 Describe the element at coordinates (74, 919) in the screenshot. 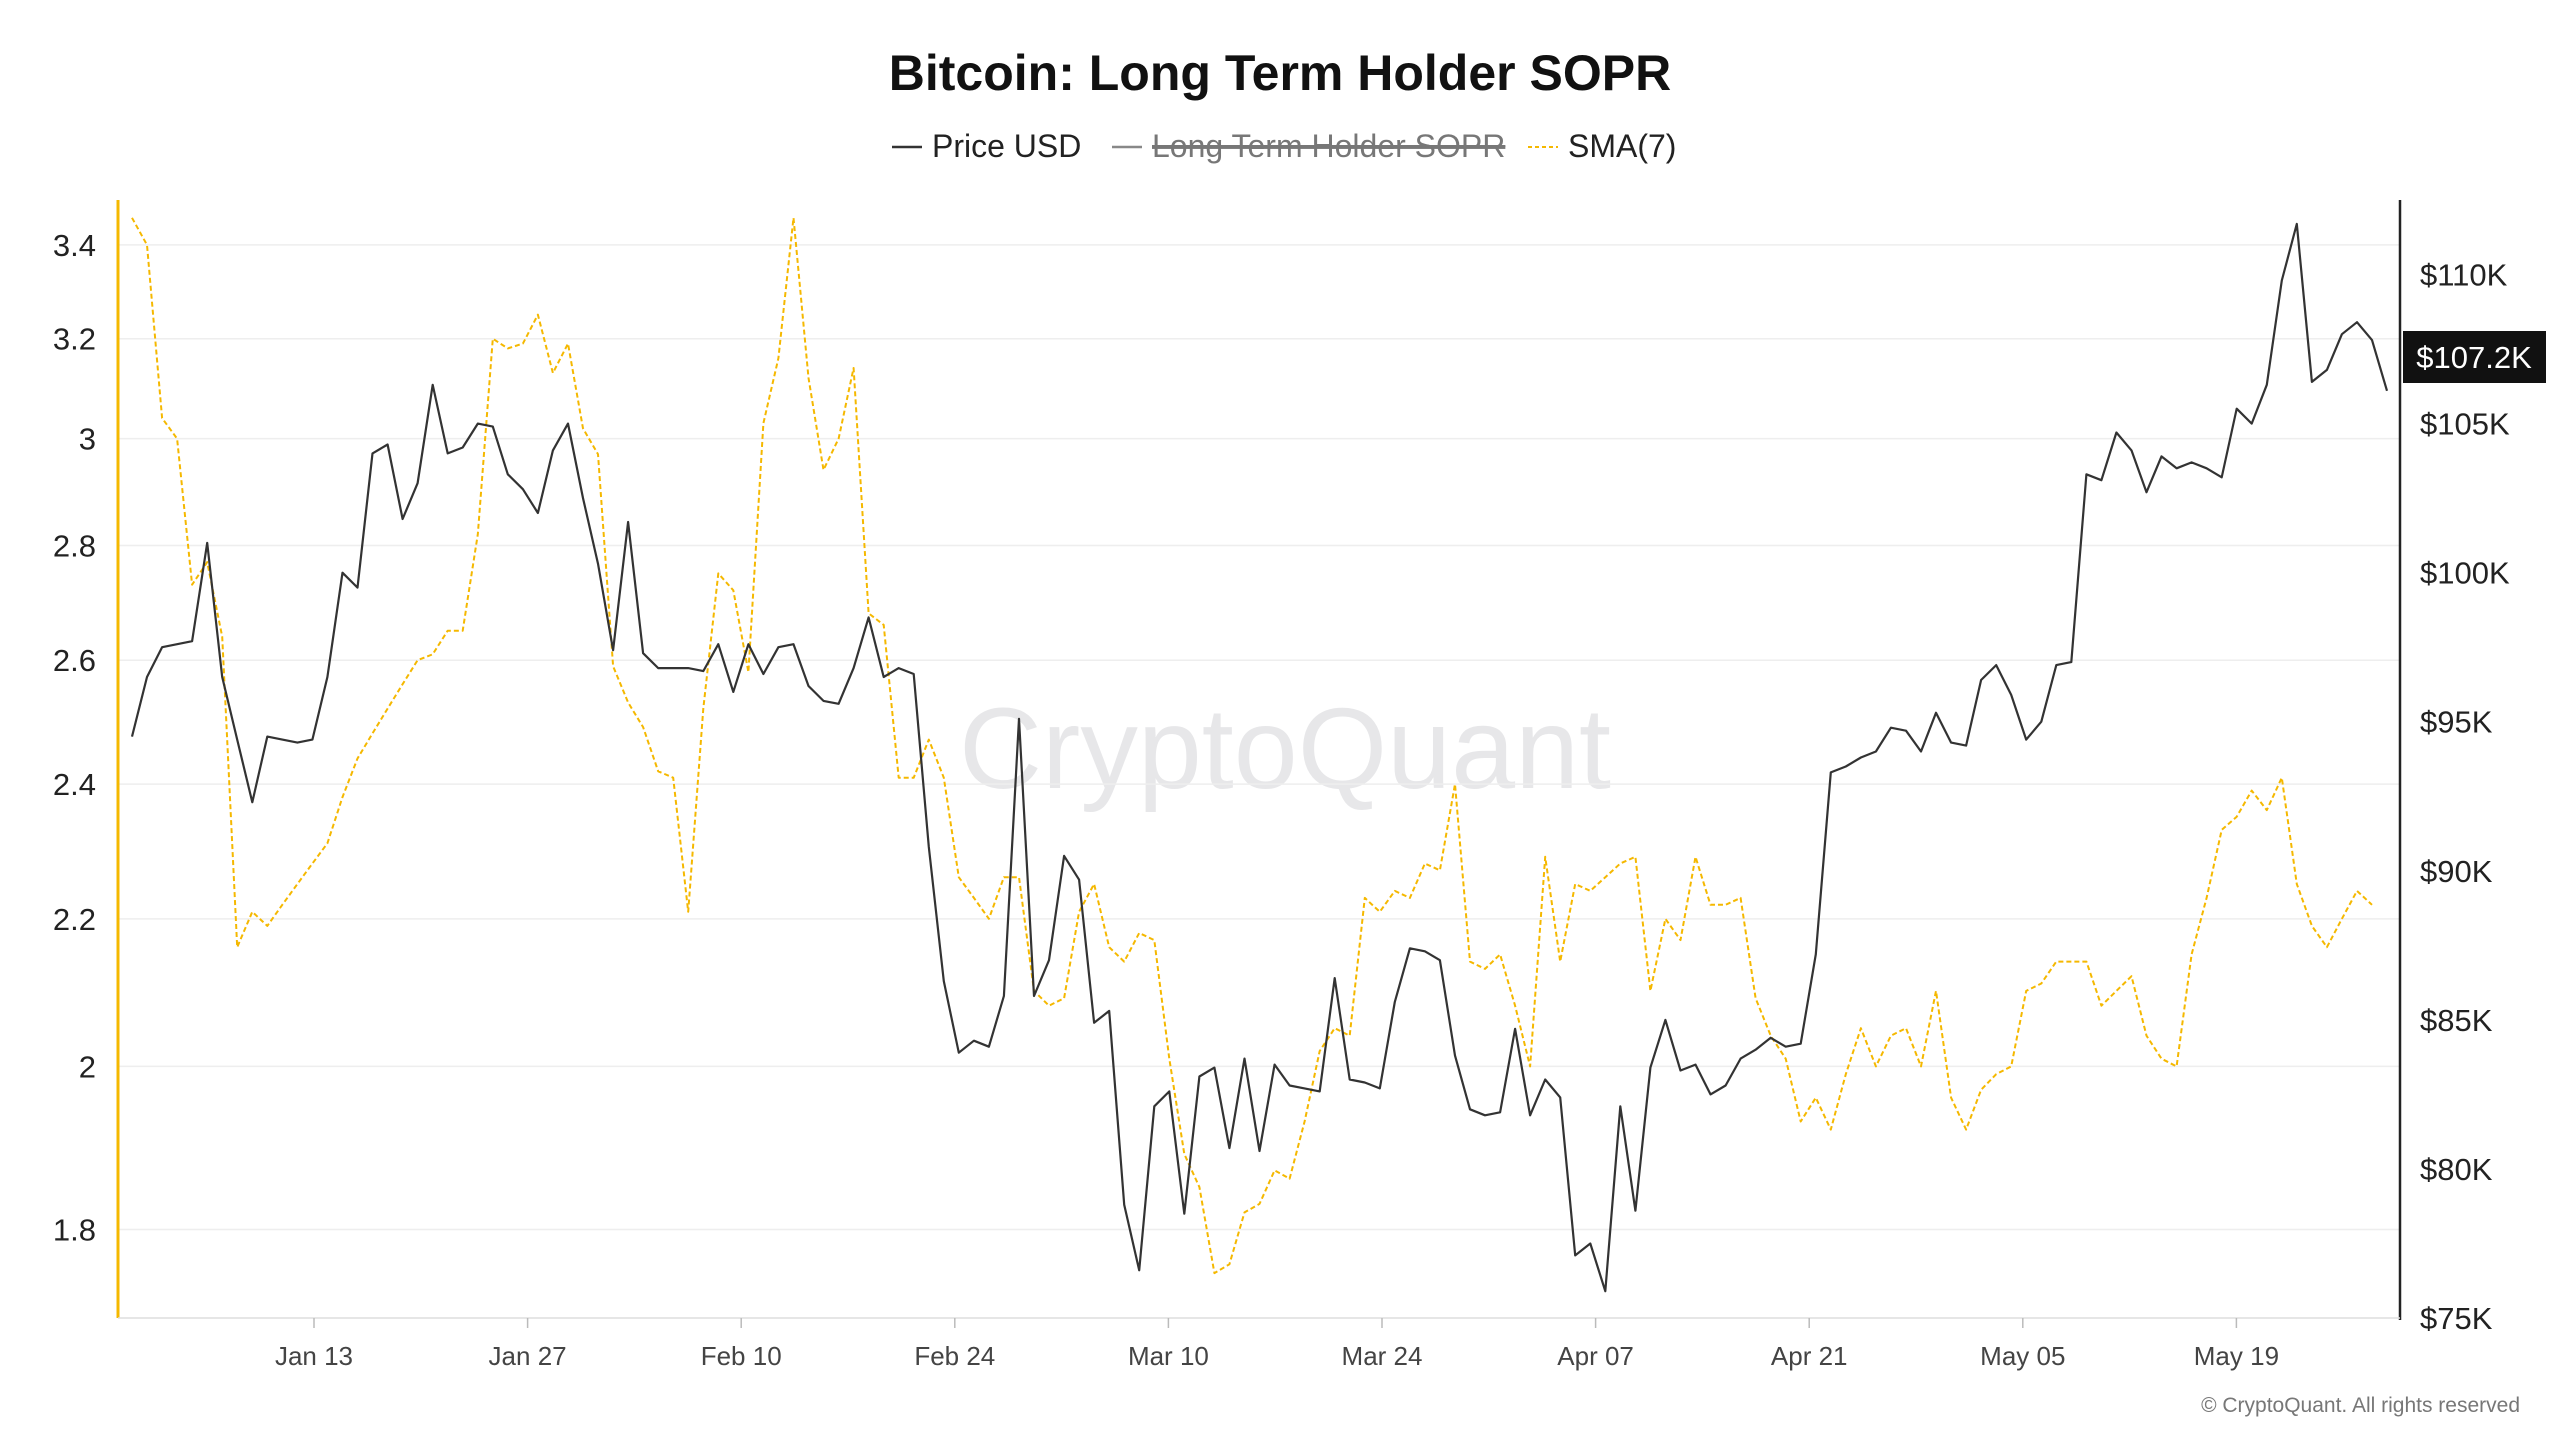

I see `left-axis-tick-label: 2.2` at that location.